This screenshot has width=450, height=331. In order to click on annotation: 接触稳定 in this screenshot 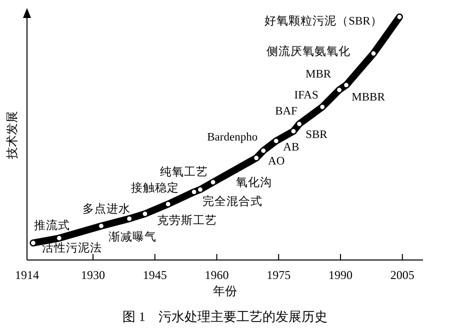, I will do `click(154, 187)`.